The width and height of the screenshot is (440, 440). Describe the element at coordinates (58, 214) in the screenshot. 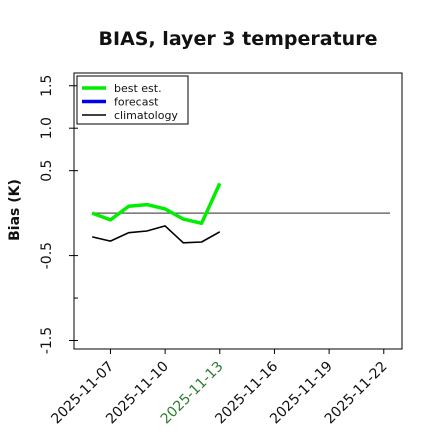

I see `y-axis-ticks: -1.5 -0.5 0.5 1.0 1.5` at that location.